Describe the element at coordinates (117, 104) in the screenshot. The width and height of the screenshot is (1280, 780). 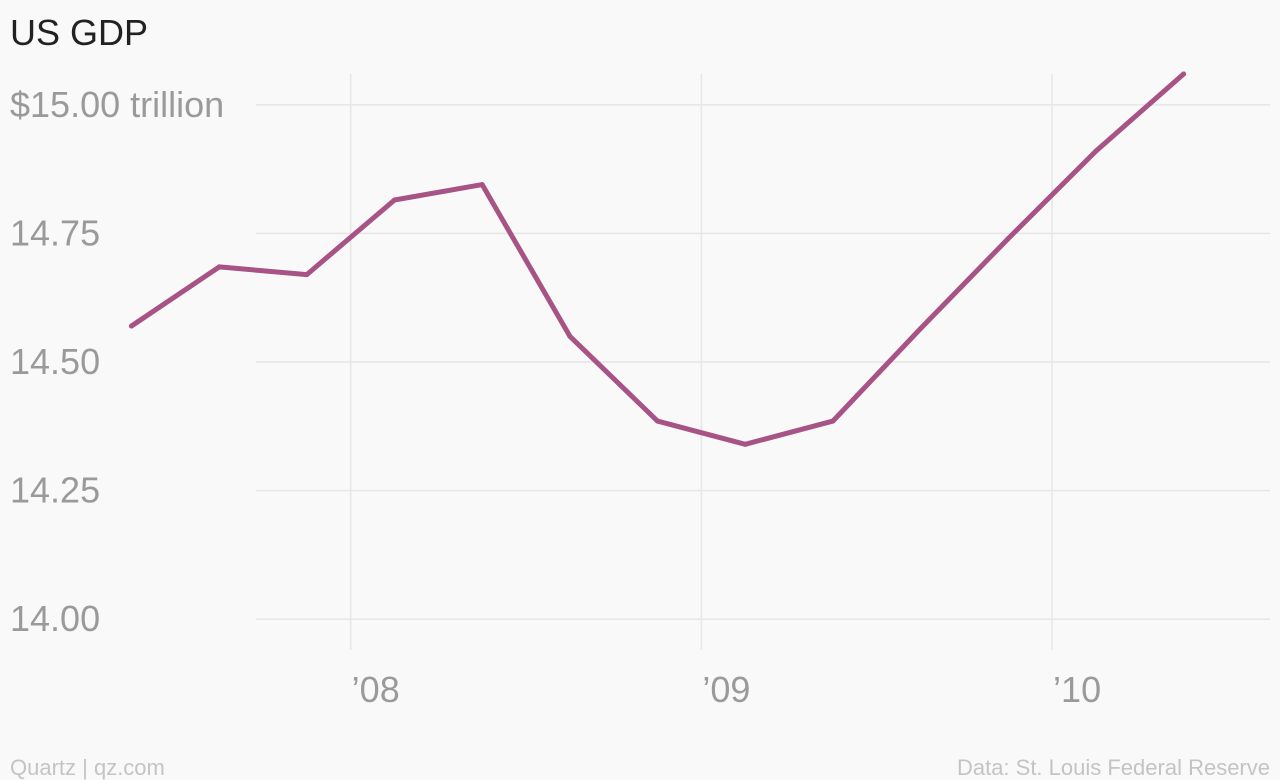
I see `y-tick-label: $15.00 trillion` at that location.